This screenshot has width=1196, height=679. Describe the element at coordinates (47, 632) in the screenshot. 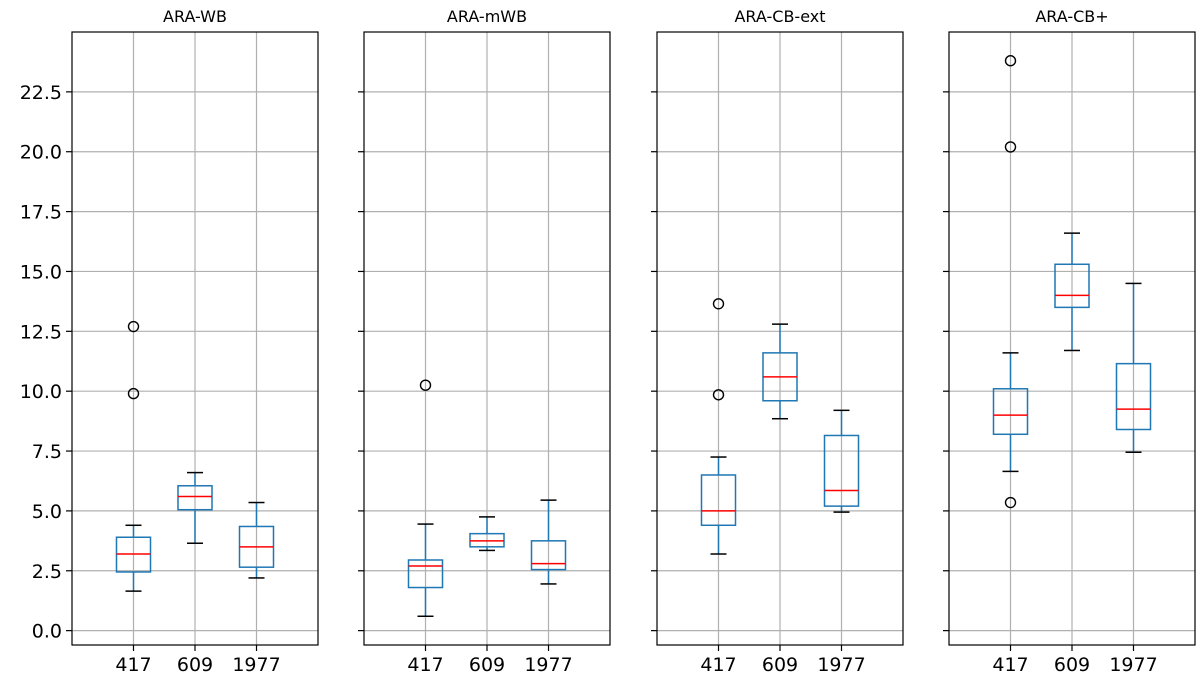

I see `y-tick-label: 0.0` at that location.